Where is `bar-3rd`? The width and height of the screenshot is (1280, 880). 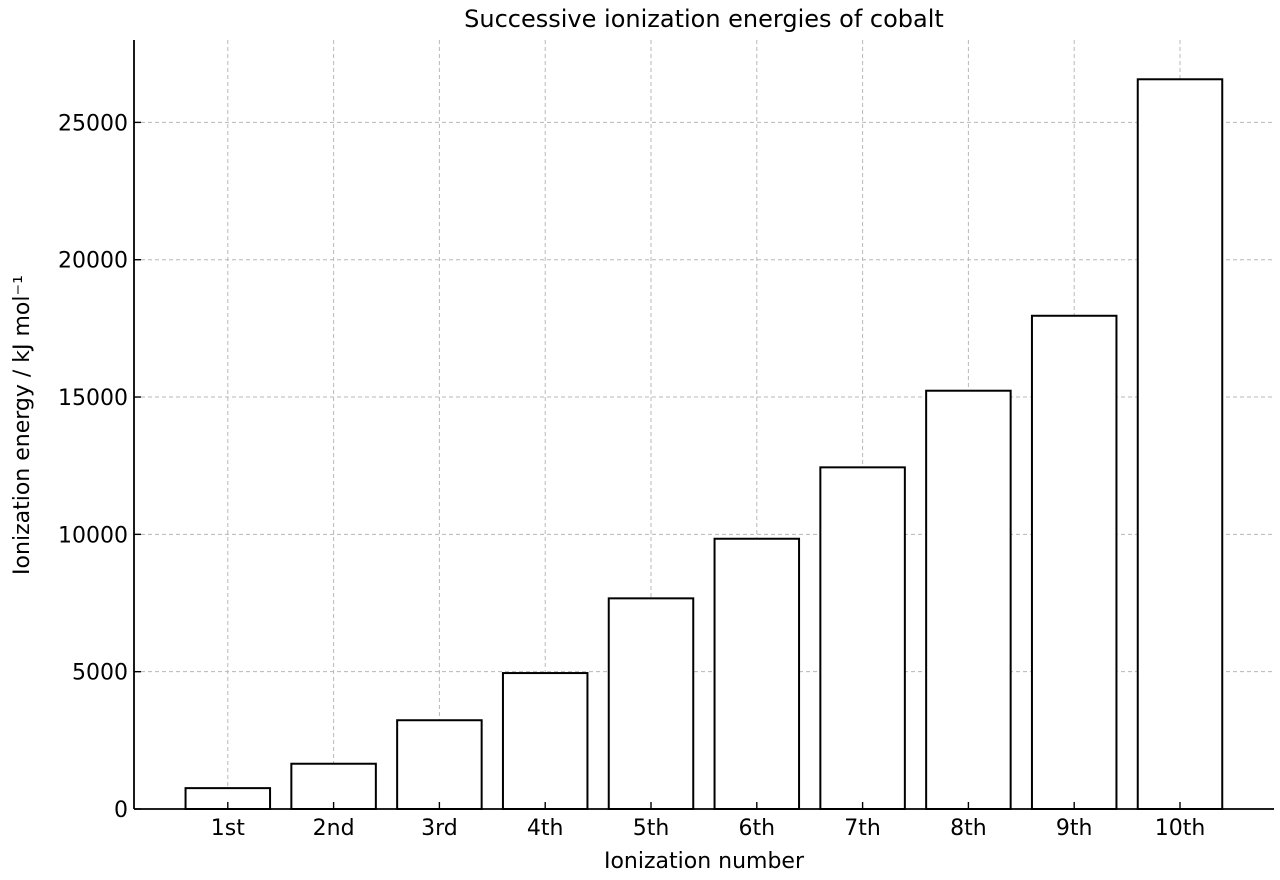 bar-3rd is located at coordinates (439, 764).